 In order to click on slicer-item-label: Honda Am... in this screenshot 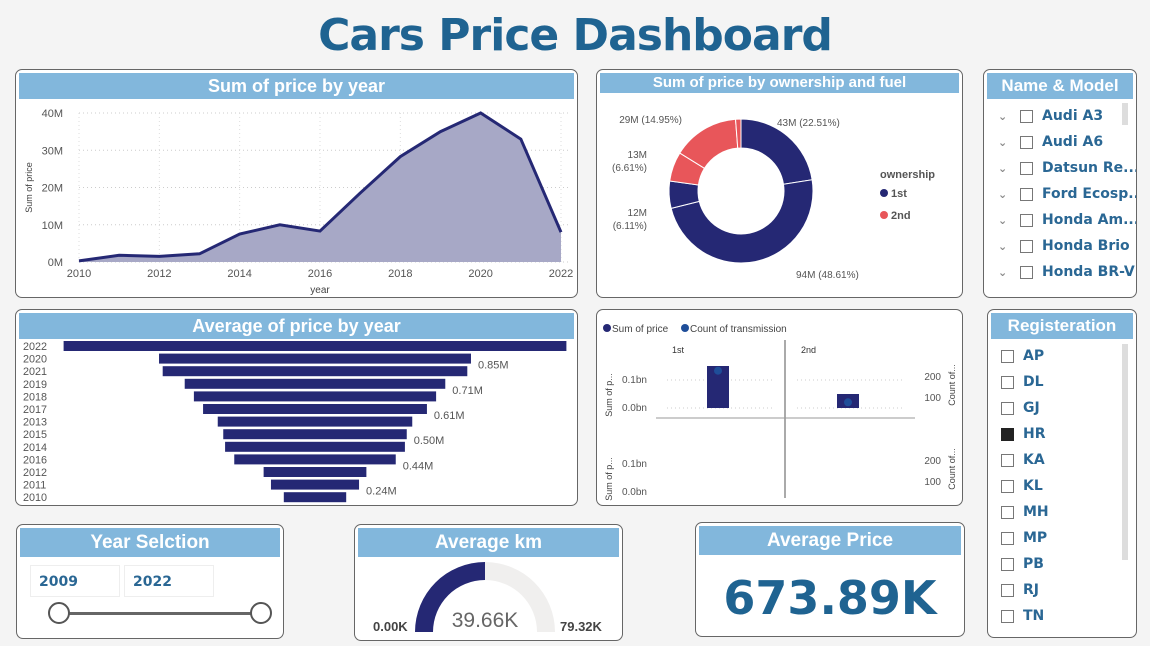, I will do `click(1089, 220)`.